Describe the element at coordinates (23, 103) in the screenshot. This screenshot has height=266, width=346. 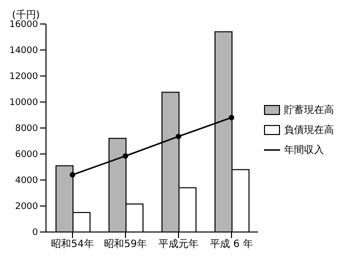
I see `y-tick-label: 10000` at that location.